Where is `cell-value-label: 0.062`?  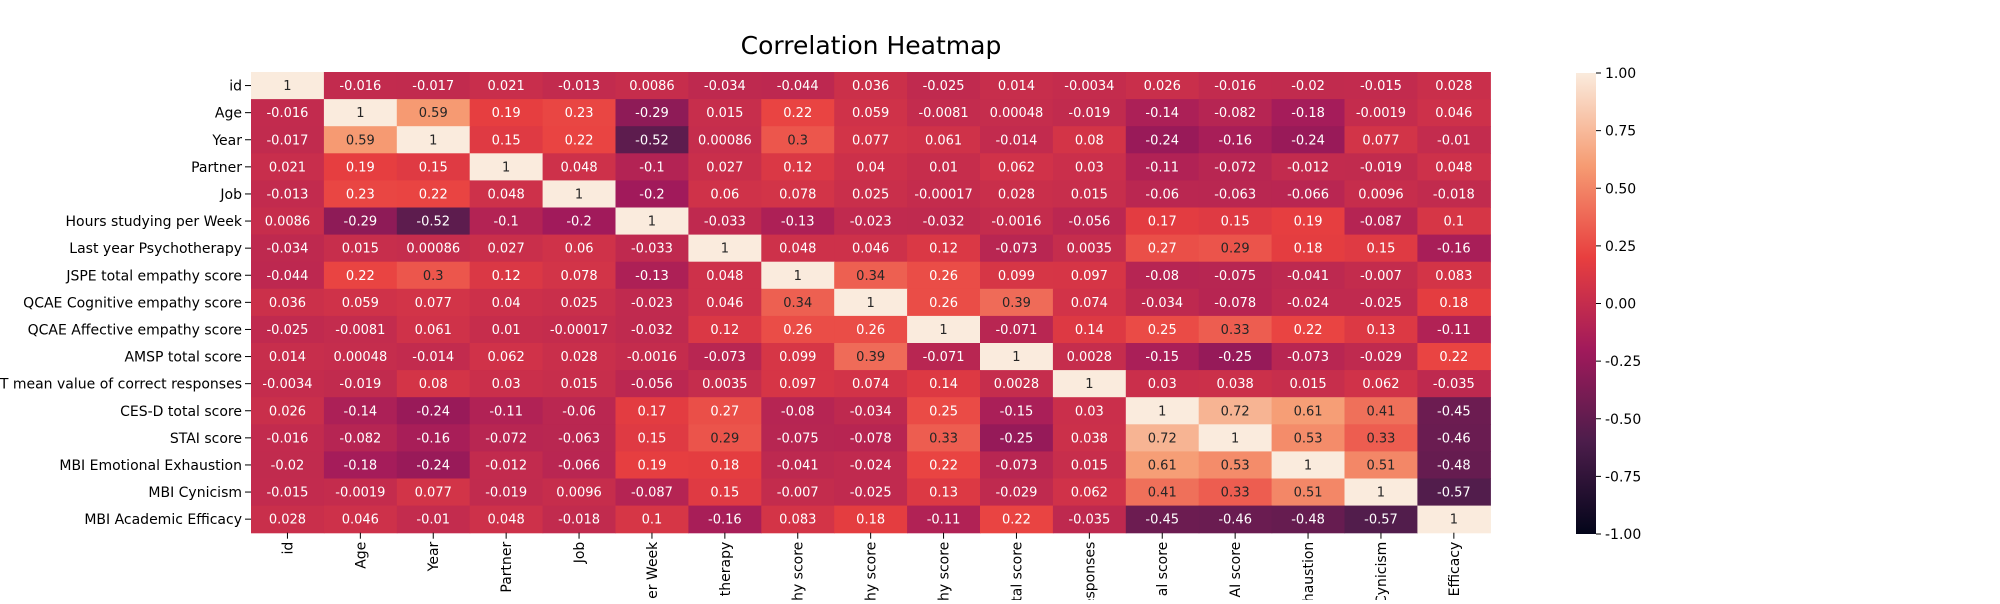 cell-value-label: 0.062 is located at coordinates (1089, 493).